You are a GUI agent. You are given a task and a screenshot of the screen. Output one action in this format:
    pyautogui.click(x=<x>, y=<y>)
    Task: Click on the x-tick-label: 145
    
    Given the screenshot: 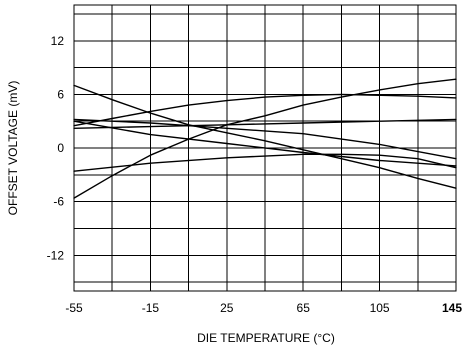 What is the action you would take?
    pyautogui.click(x=452, y=308)
    